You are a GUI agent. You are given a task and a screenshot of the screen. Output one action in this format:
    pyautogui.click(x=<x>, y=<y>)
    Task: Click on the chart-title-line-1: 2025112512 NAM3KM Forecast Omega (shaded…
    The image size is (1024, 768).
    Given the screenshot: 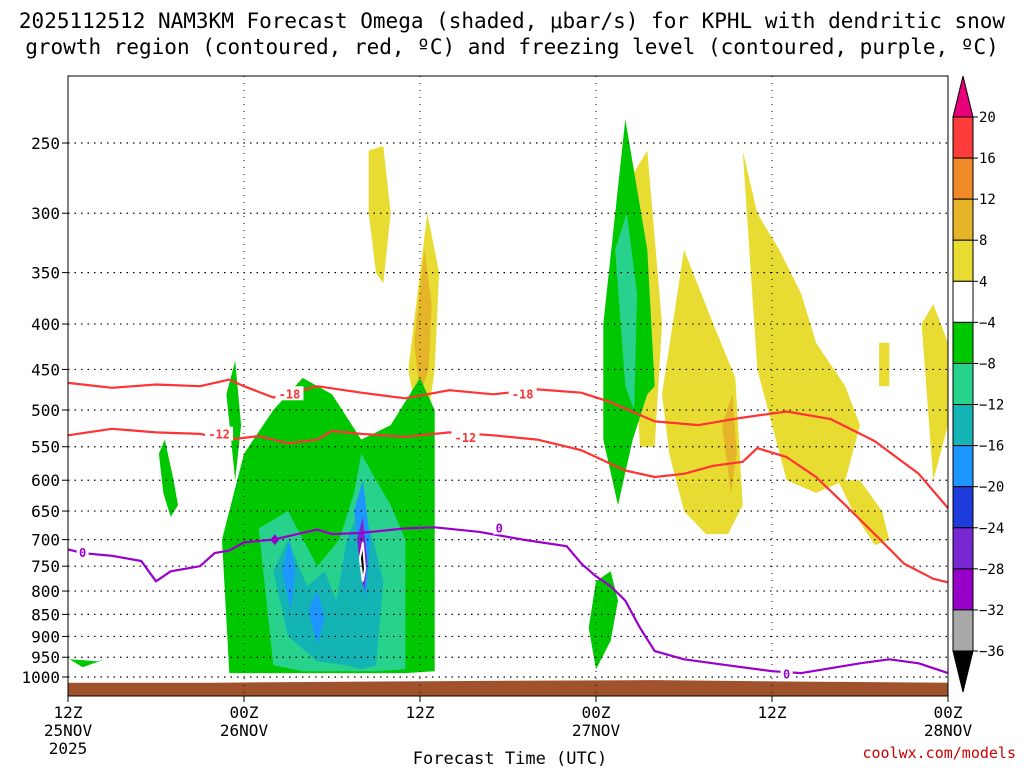 What is the action you would take?
    pyautogui.click(x=512, y=21)
    